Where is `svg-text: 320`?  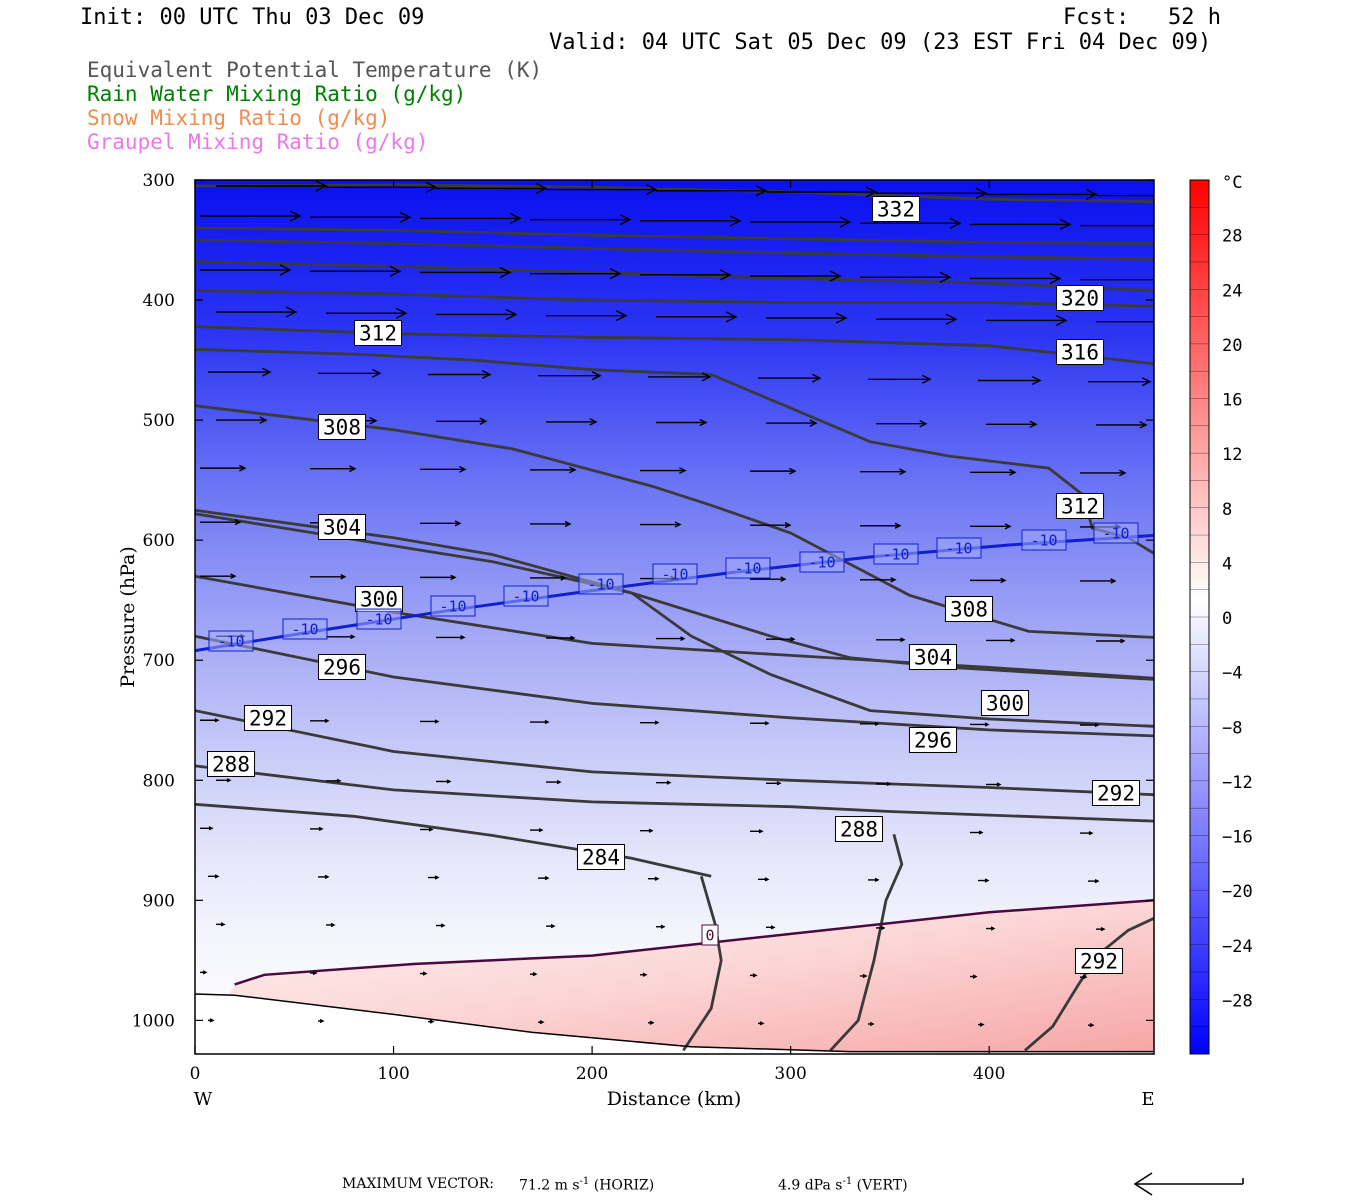 svg-text: 320 is located at coordinates (1080, 299).